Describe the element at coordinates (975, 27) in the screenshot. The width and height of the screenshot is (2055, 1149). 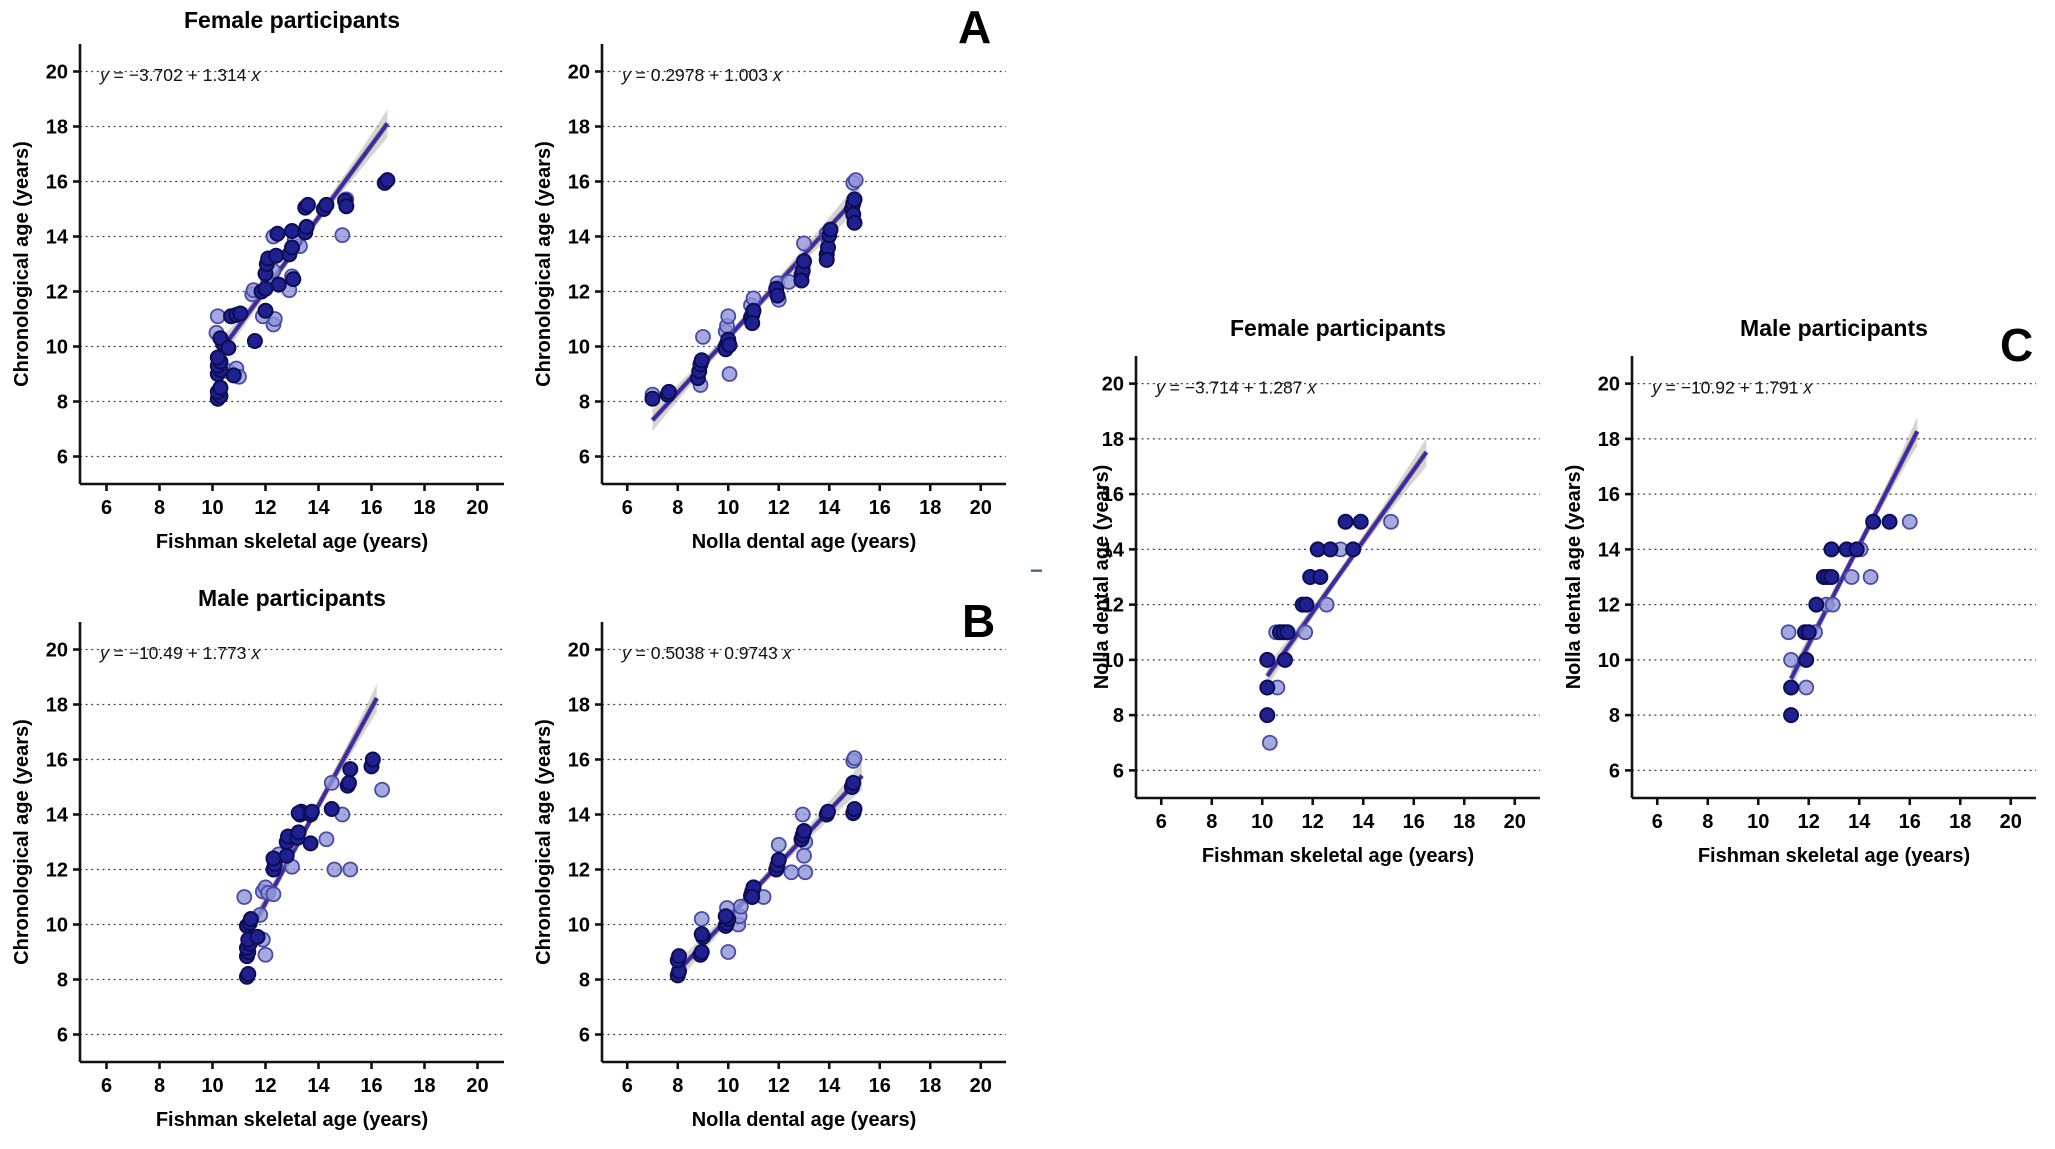
I see `panel-label-a: A` at that location.